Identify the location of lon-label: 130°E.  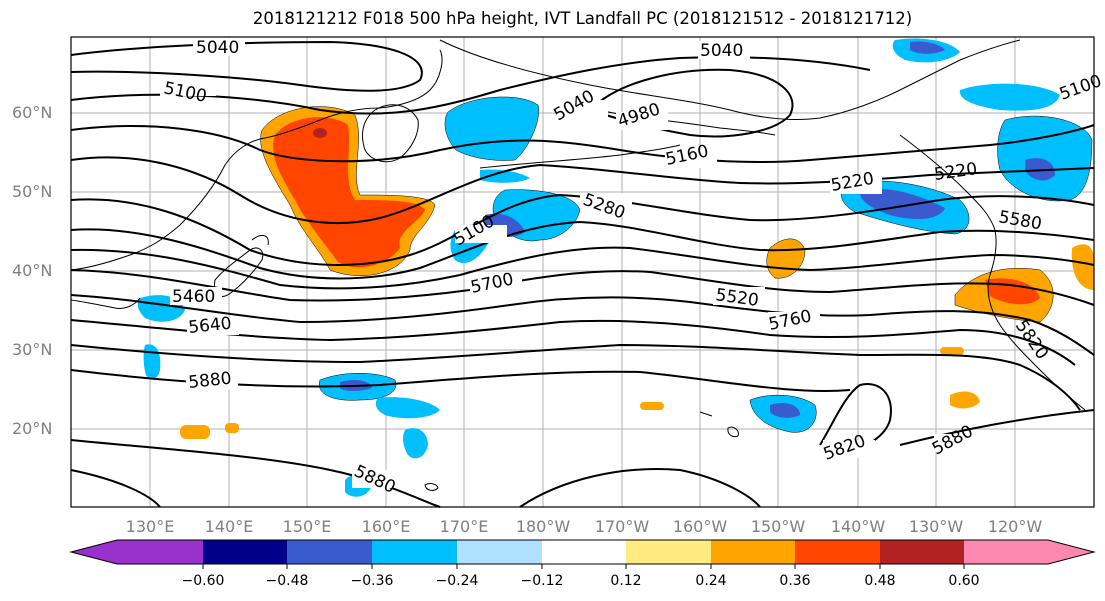
(150, 526).